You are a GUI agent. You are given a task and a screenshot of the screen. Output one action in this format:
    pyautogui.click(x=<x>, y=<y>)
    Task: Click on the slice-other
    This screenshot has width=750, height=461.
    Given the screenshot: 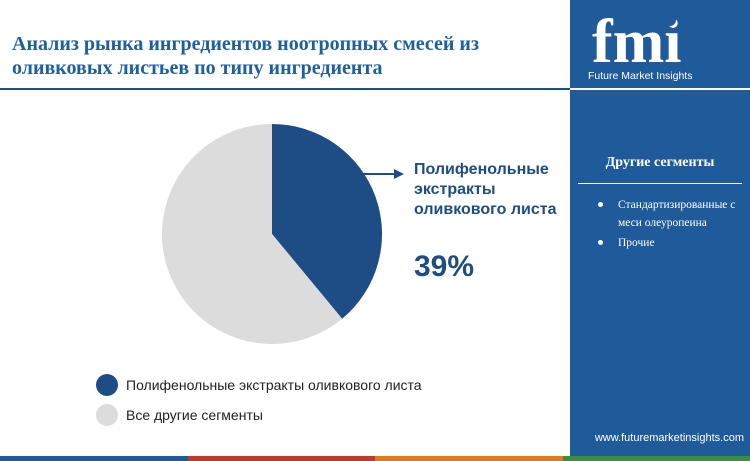 What is the action you would take?
    pyautogui.click(x=252, y=234)
    